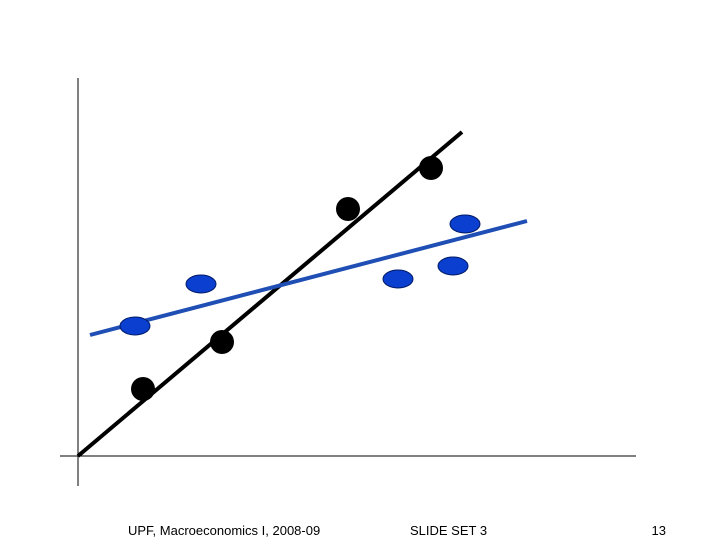 The image size is (720, 540). Describe the element at coordinates (300, 275) in the screenshot. I see `blue-points` at that location.